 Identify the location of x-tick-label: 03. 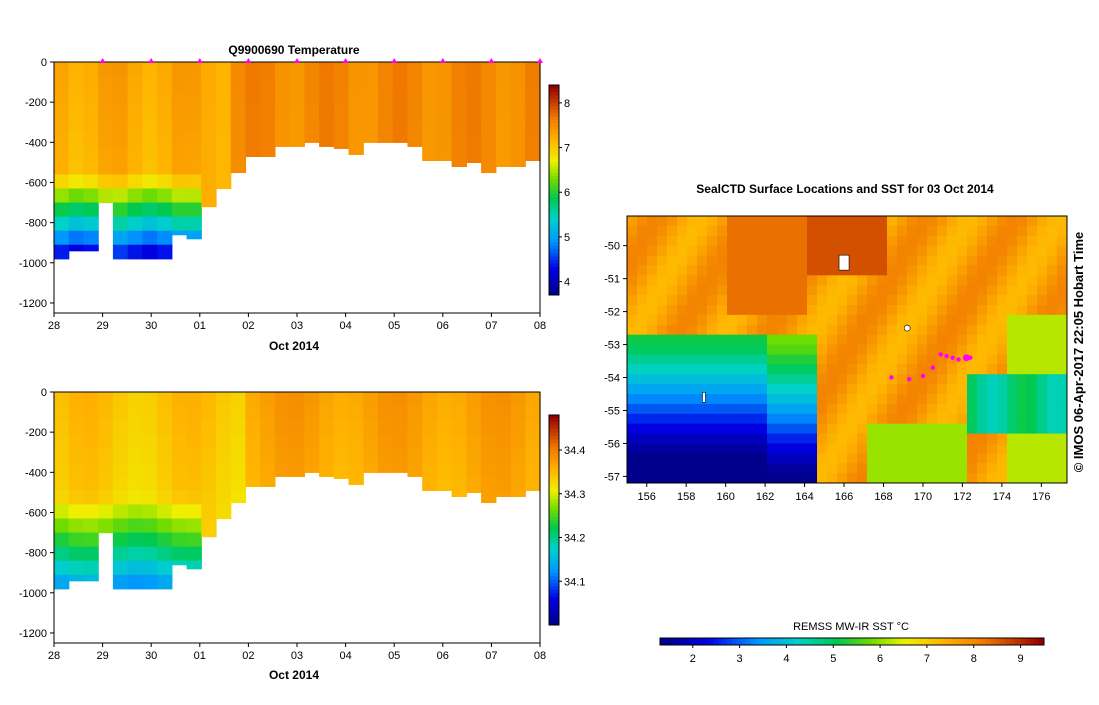
(297, 326).